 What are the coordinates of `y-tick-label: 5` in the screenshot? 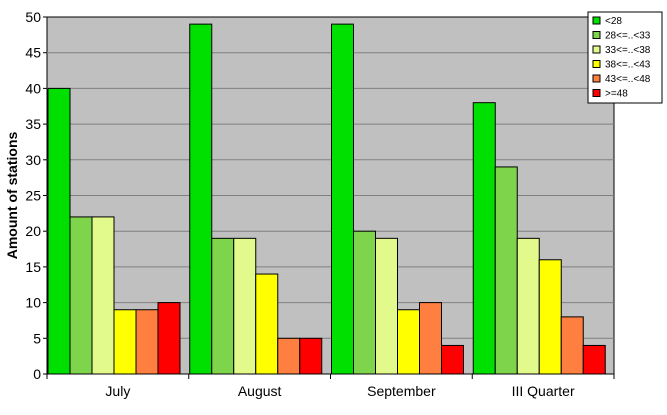 It's located at (37, 338).